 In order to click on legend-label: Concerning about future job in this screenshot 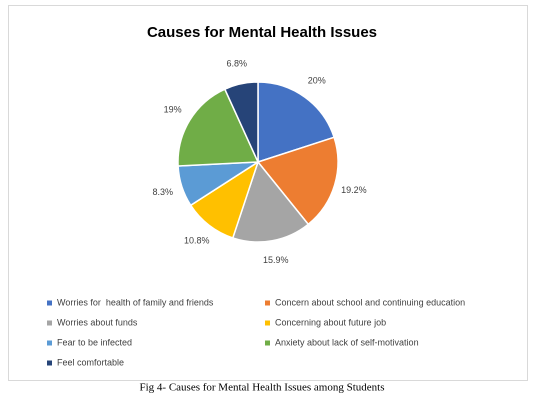, I will do `click(330, 322)`.